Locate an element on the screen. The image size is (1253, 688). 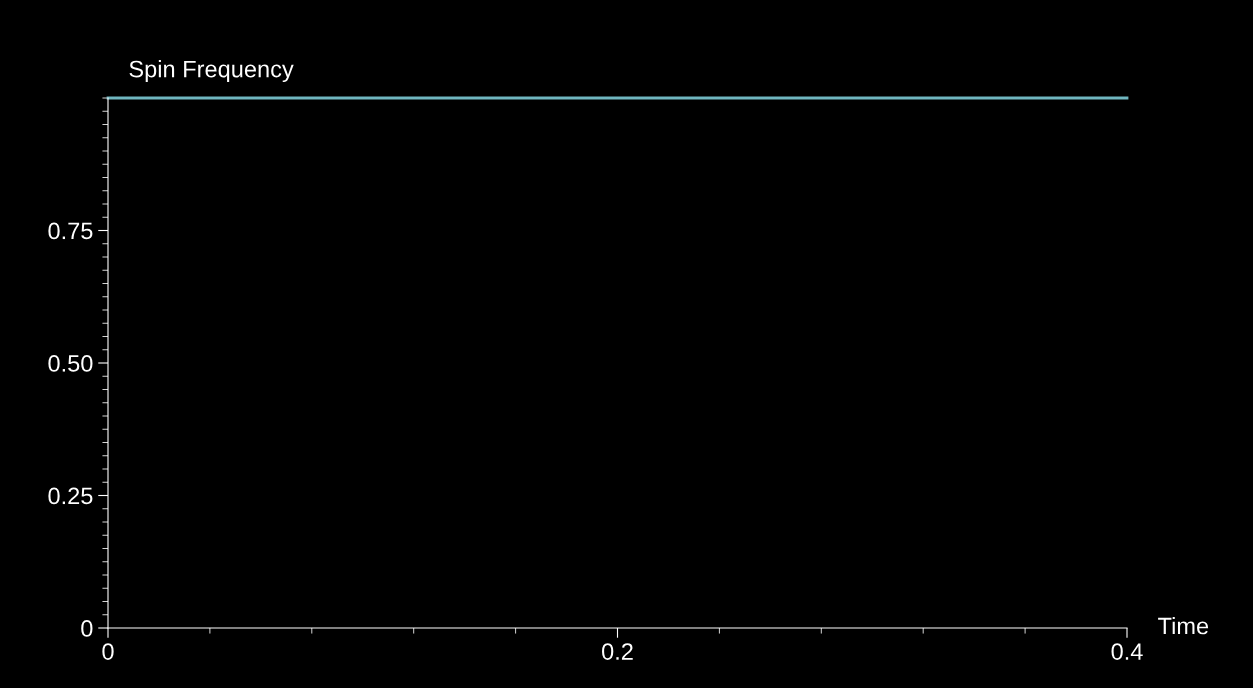
x-tick-label: 0.4 is located at coordinates (1127, 651).